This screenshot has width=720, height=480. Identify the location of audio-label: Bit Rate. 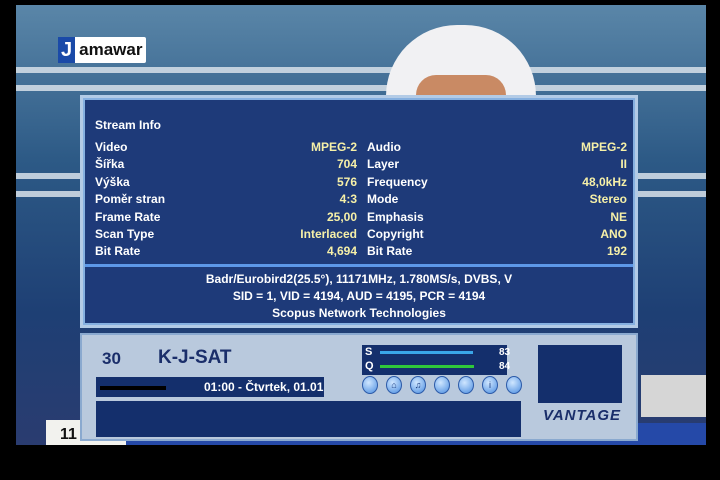
(390, 251).